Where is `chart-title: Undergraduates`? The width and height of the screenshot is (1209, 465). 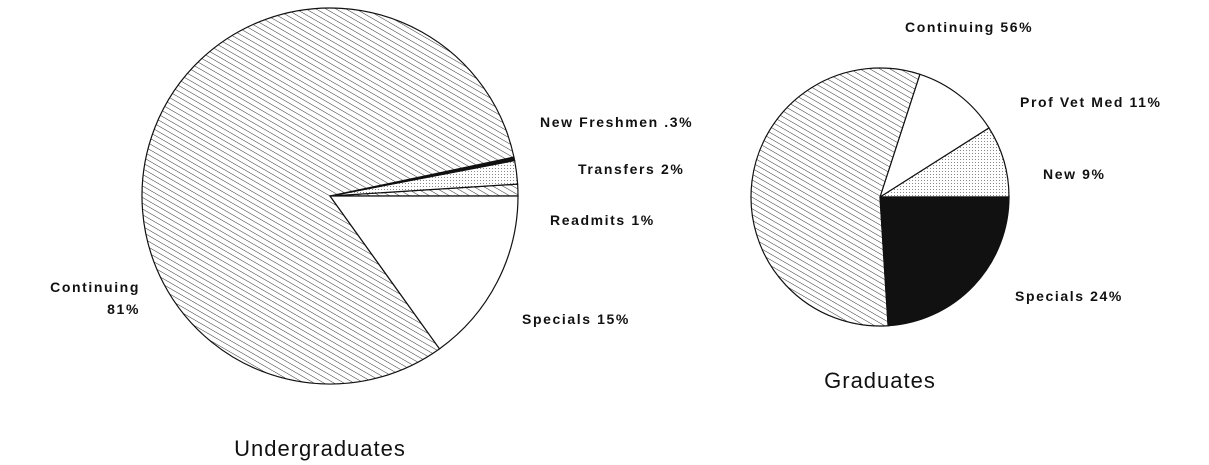 chart-title: Undergraduates is located at coordinates (320, 448).